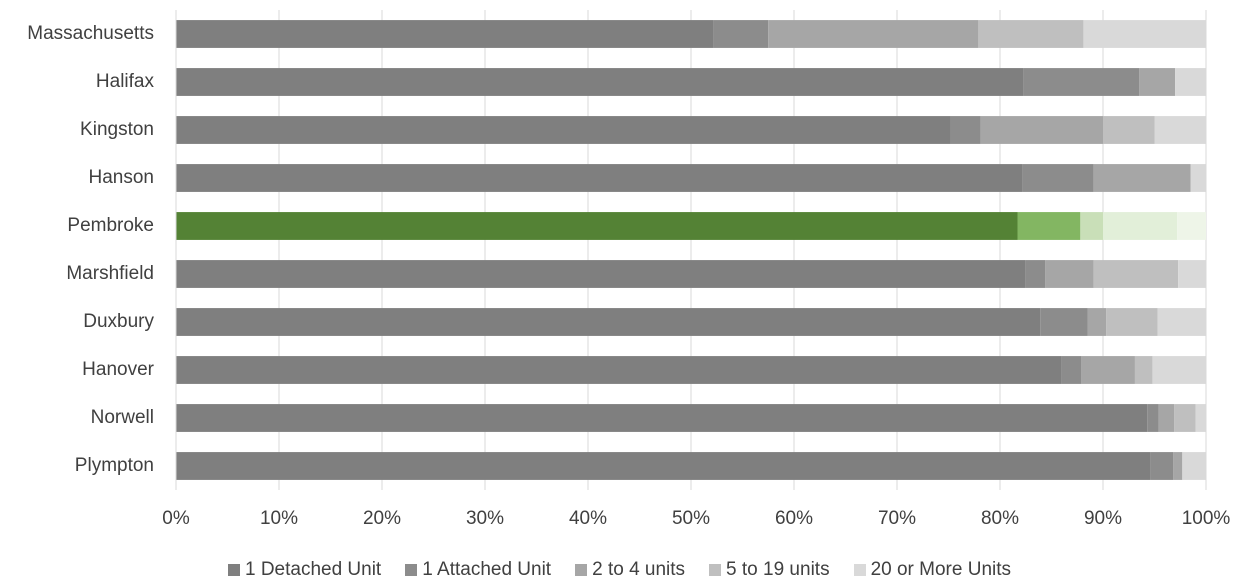 The width and height of the screenshot is (1239, 585). What do you see at coordinates (608, 322) in the screenshot?
I see `bar-duxbury-1-detached-unit` at bounding box center [608, 322].